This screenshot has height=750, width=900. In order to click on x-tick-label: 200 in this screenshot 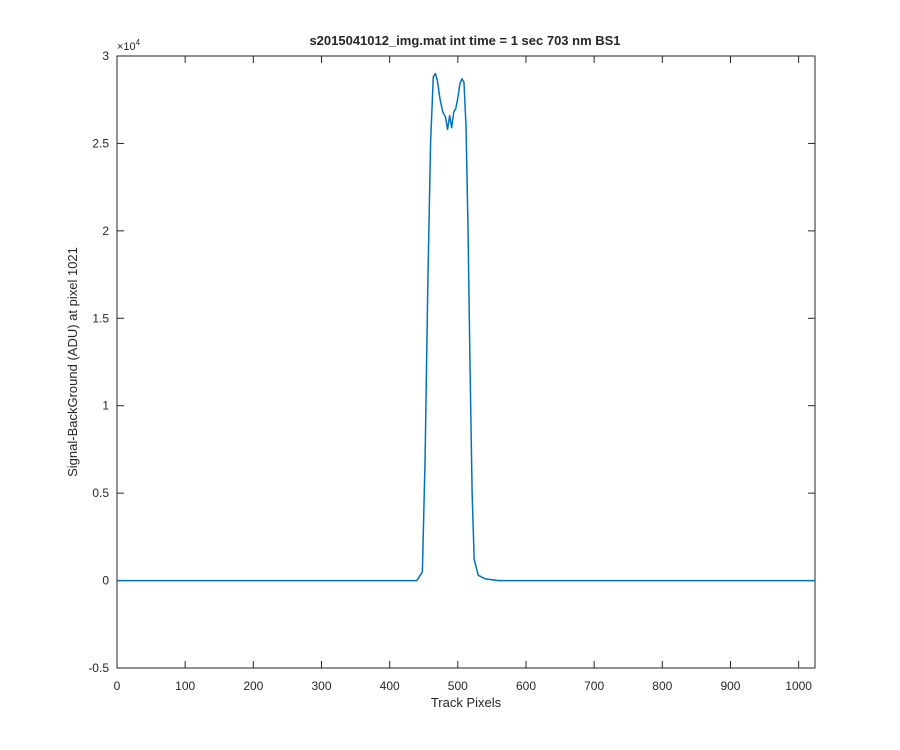, I will do `click(253, 686)`.